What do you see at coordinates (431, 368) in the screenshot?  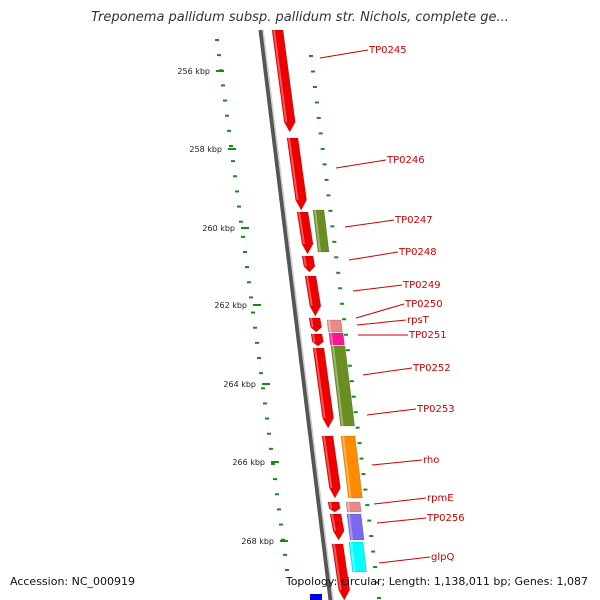 I see `gene-label-tp0252: TP0252` at bounding box center [431, 368].